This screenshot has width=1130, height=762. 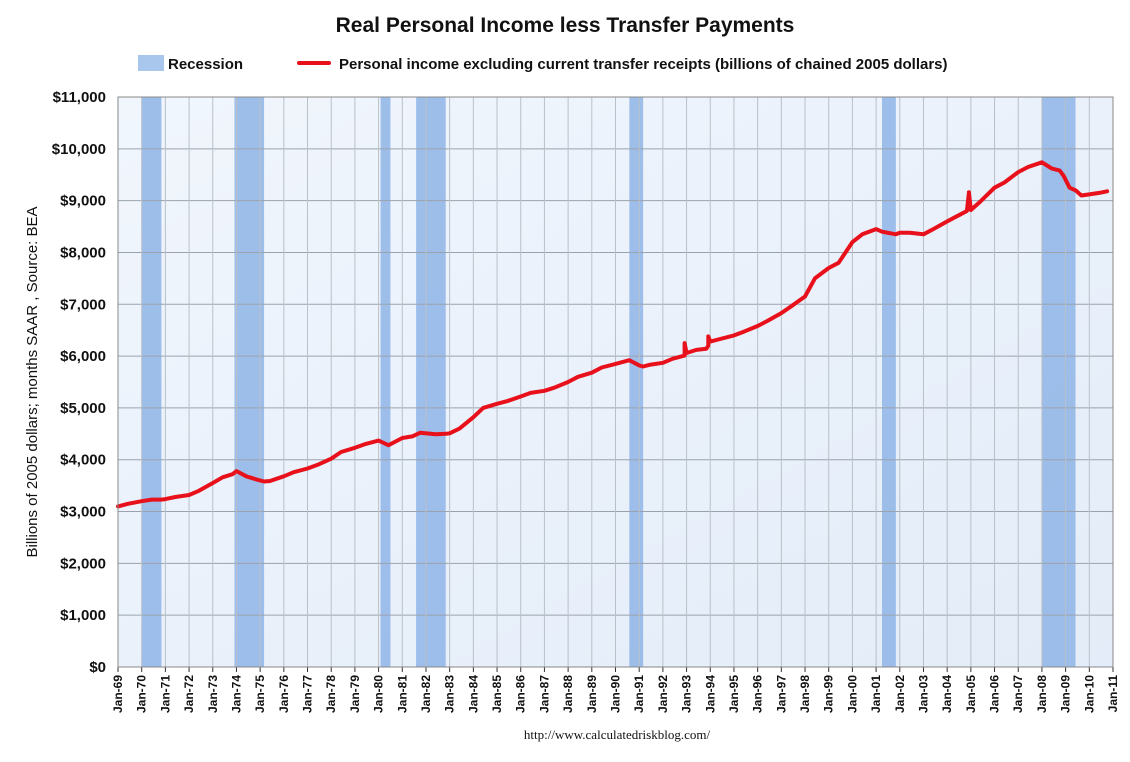 I want to click on x-tick-label: Jan-73, so click(x=213, y=694).